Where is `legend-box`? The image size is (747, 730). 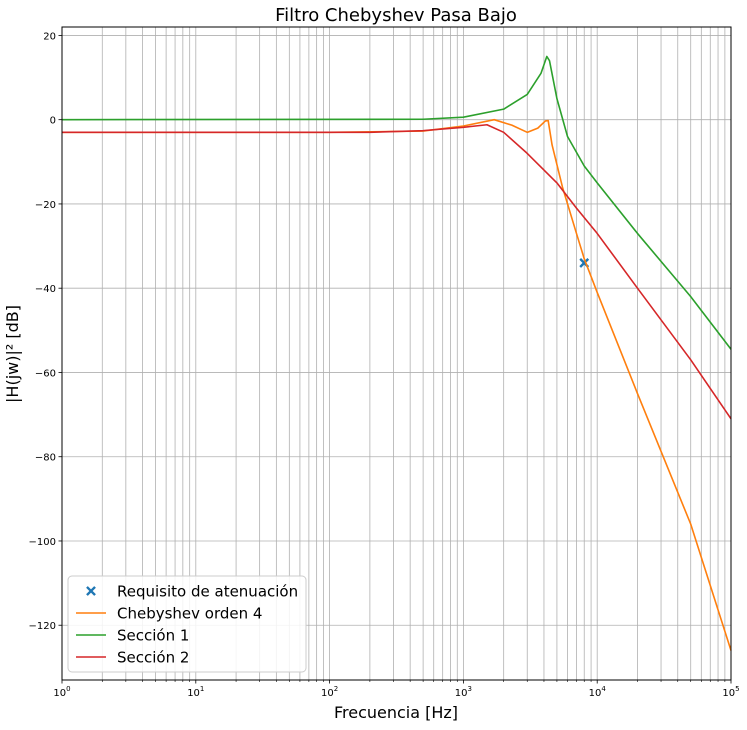
legend-box is located at coordinates (187, 624).